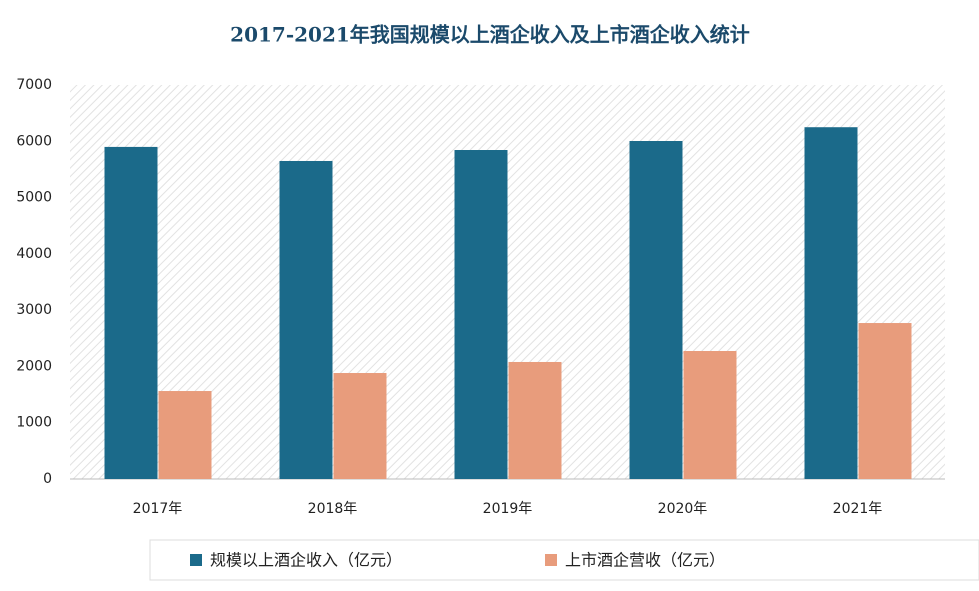  I want to click on x-tick-label: 2018年, so click(333, 509).